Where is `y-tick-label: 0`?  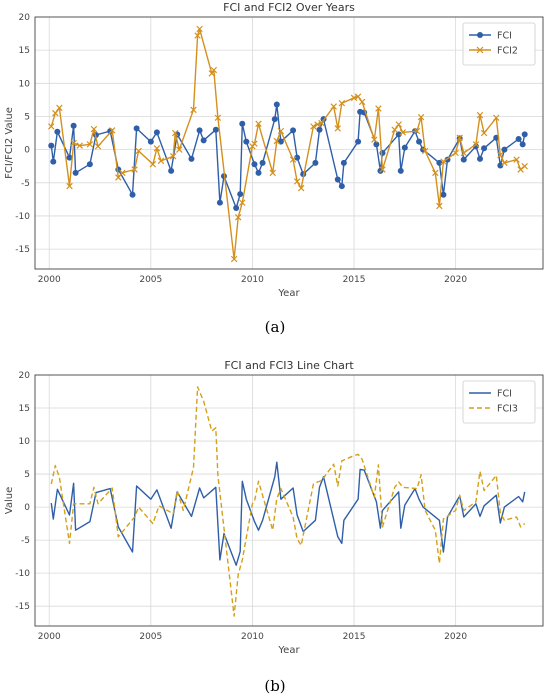
y-tick-label: 0 is located at coordinates (27, 508).